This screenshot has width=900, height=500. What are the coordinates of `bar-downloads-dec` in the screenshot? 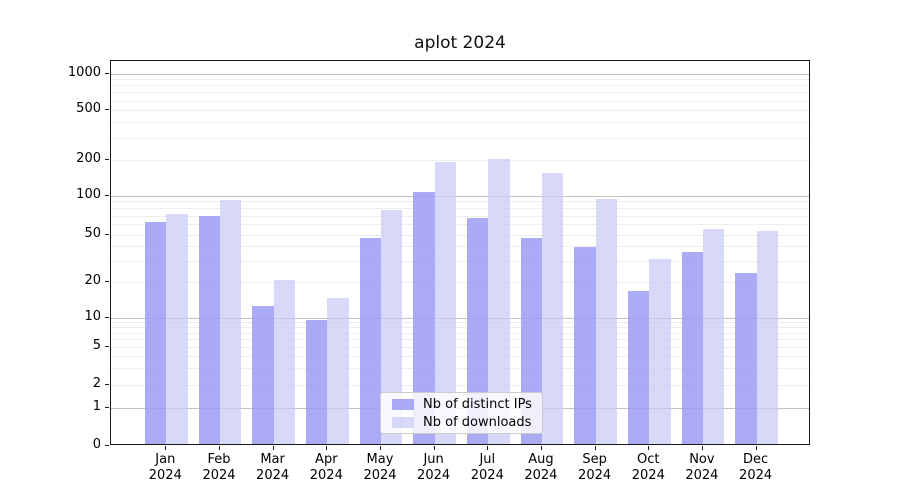 It's located at (767, 337).